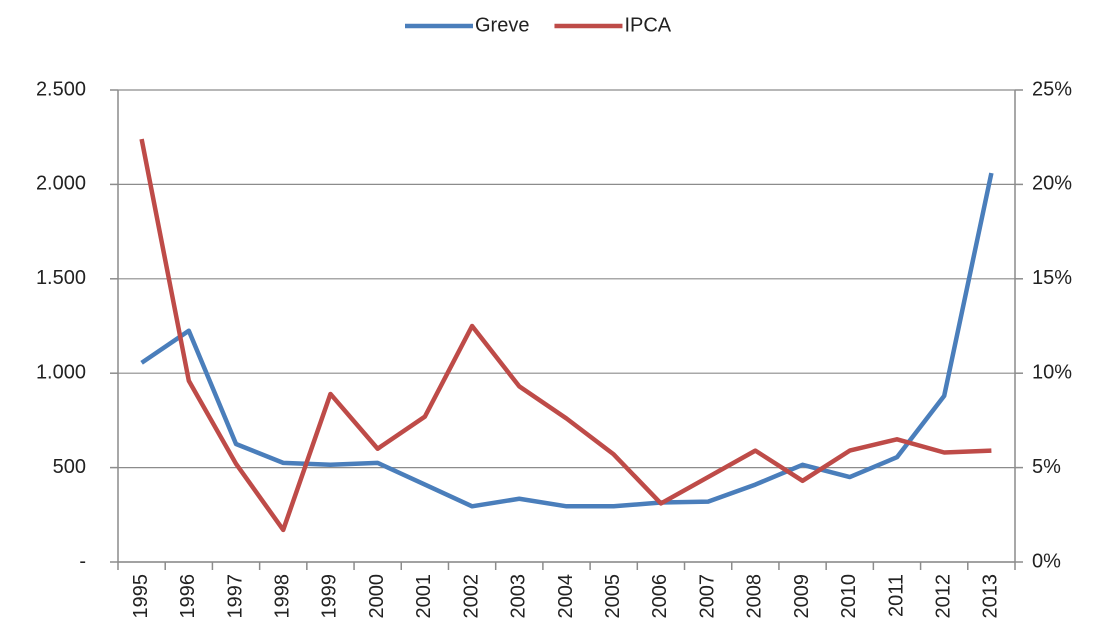  I want to click on y-tick-label: 2.500, so click(61, 89).